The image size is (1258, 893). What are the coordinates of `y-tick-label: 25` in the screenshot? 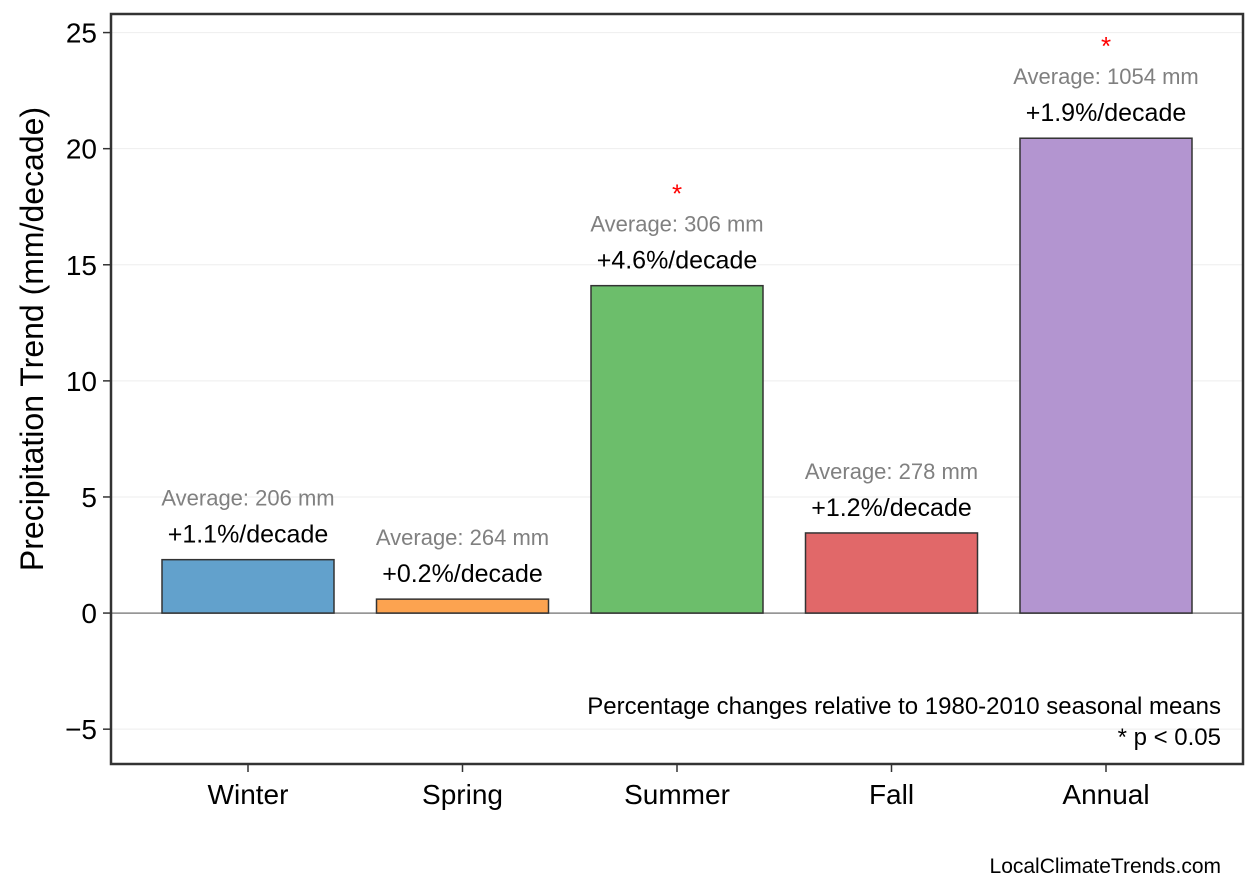 It's located at (81, 33).